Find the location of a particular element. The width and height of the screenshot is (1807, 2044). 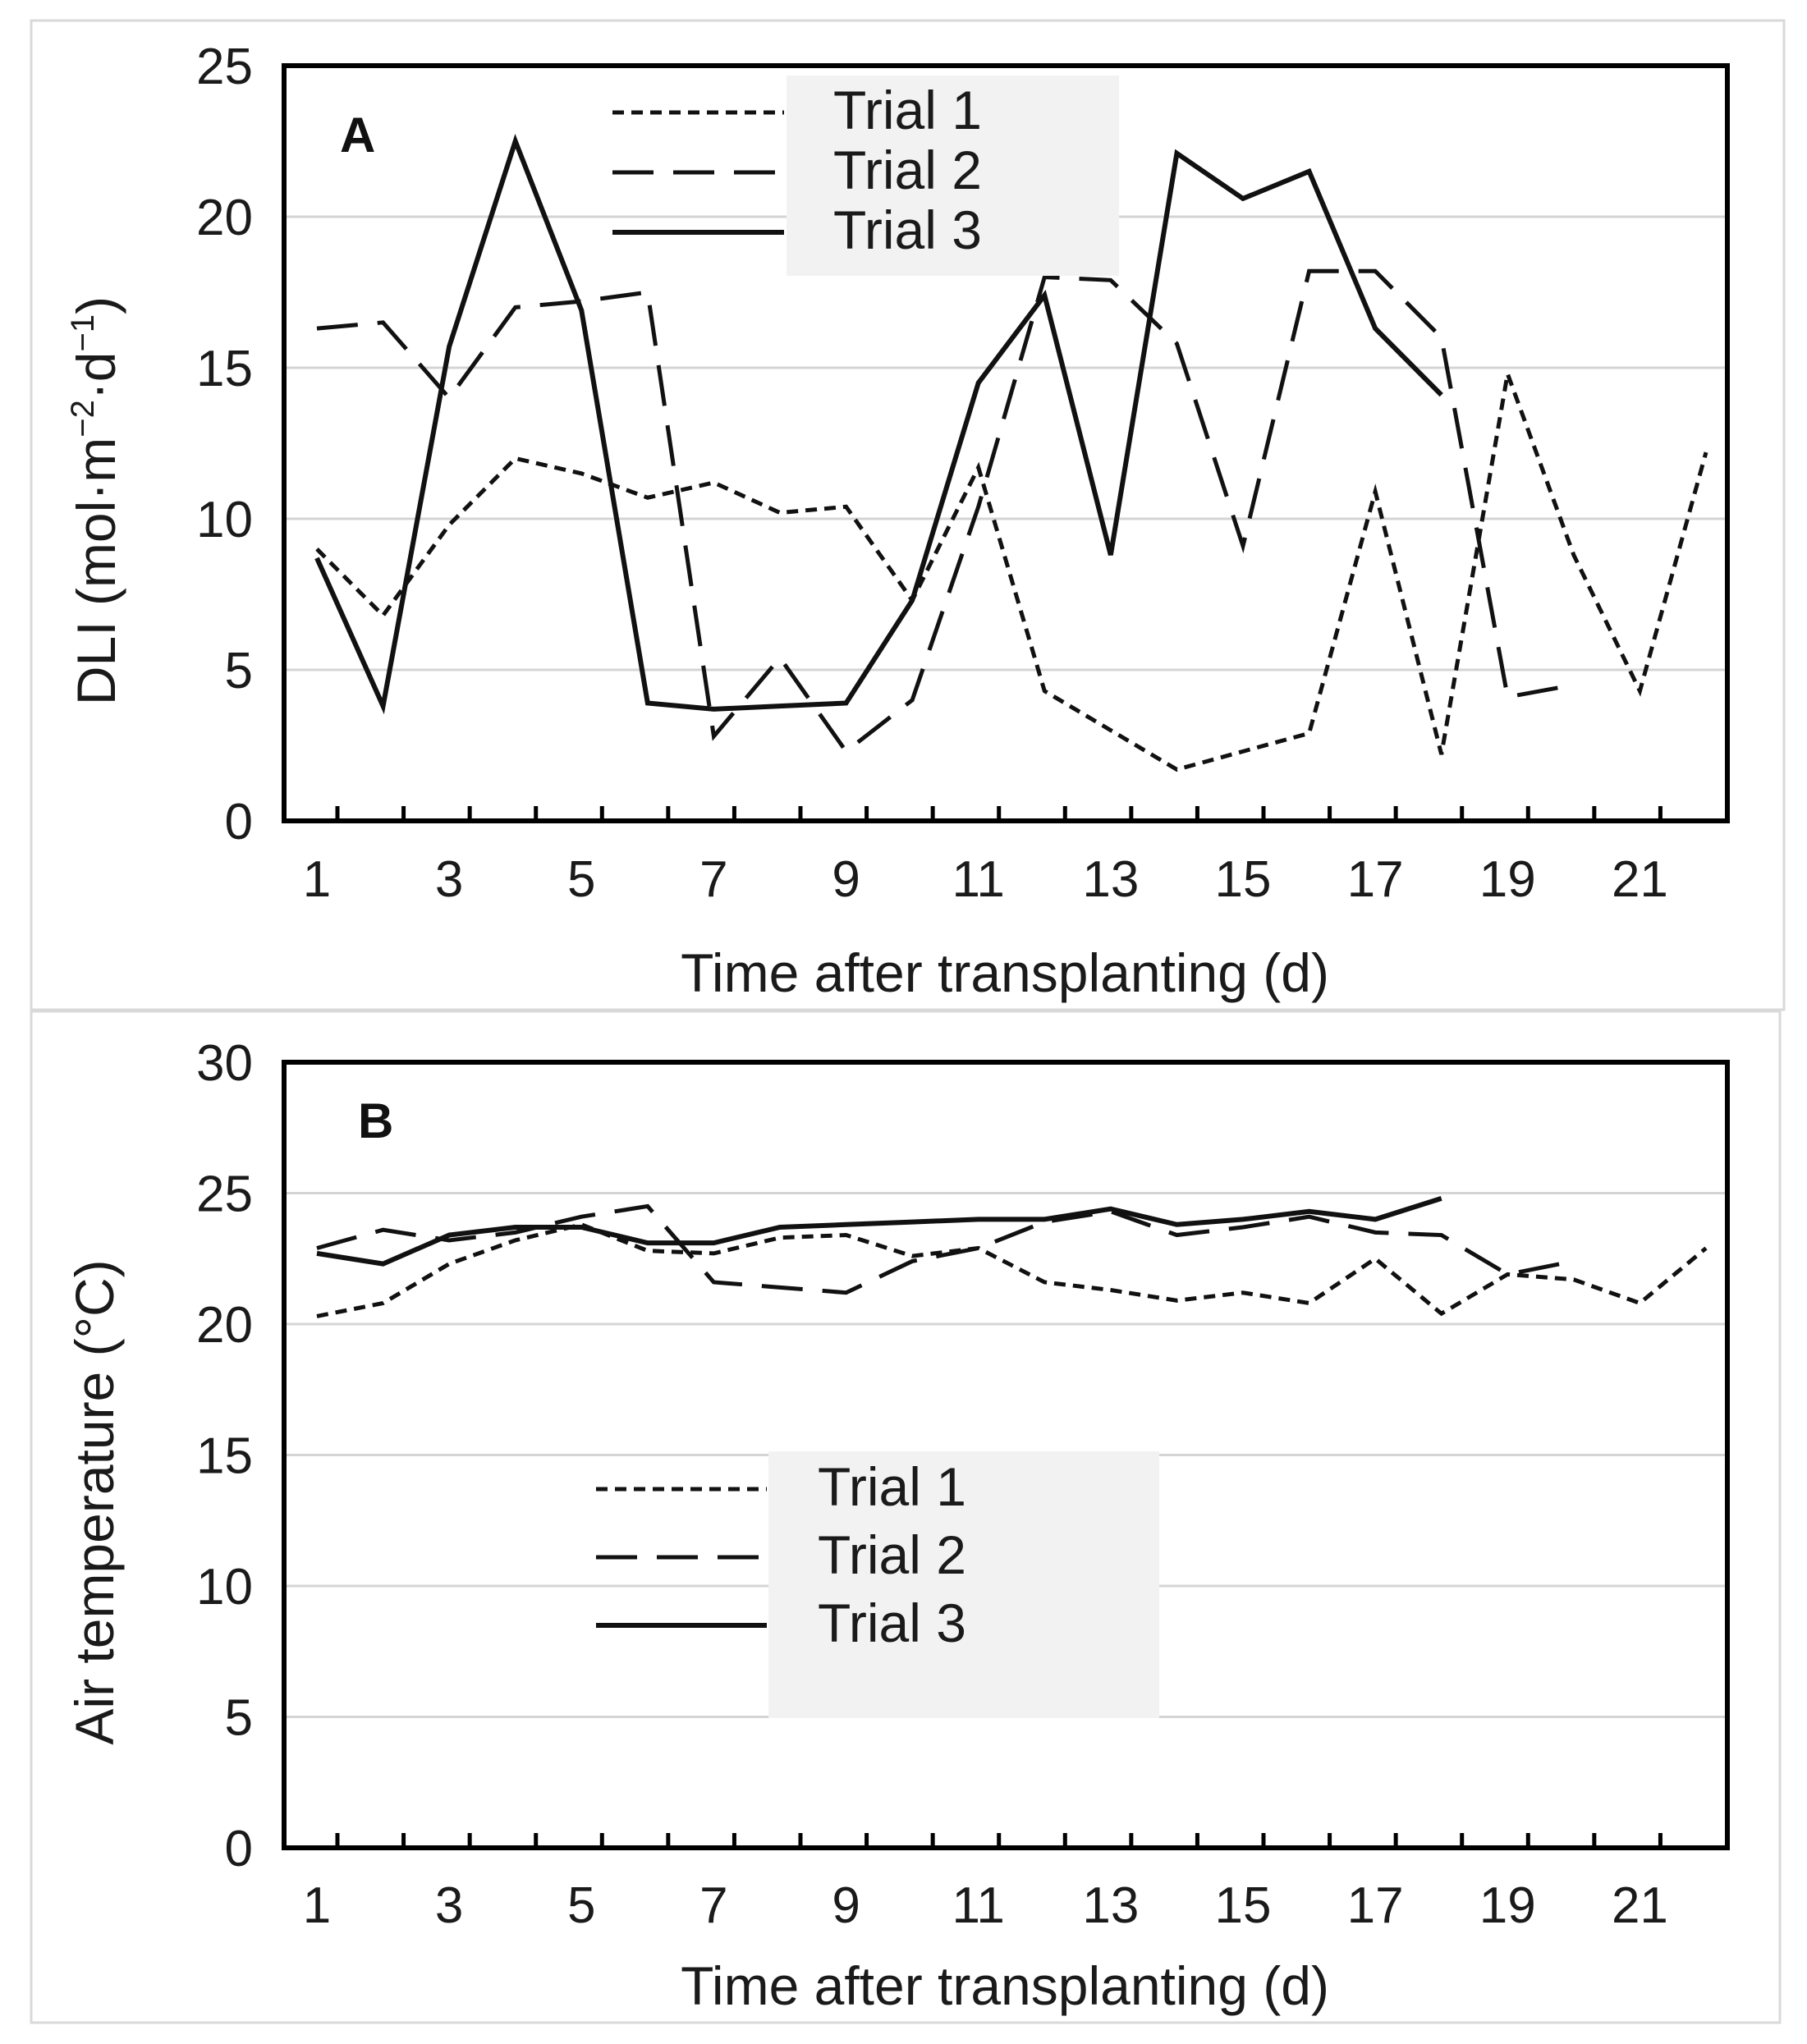

panel-b-legend-box is located at coordinates (964, 1584).